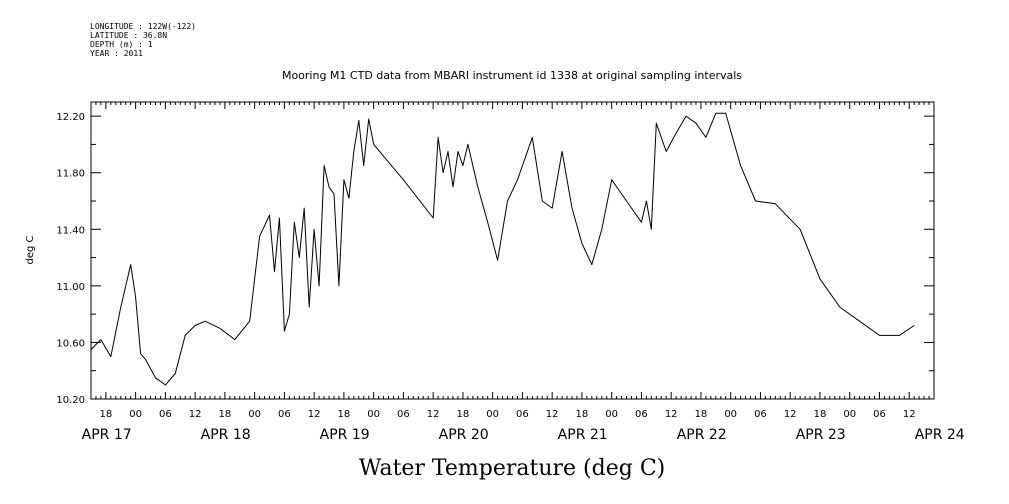 Image resolution: width=1009 pixels, height=504 pixels. What do you see at coordinates (143, 26) in the screenshot?
I see `longitude-label: LONGITUDE : 122W(-122)` at bounding box center [143, 26].